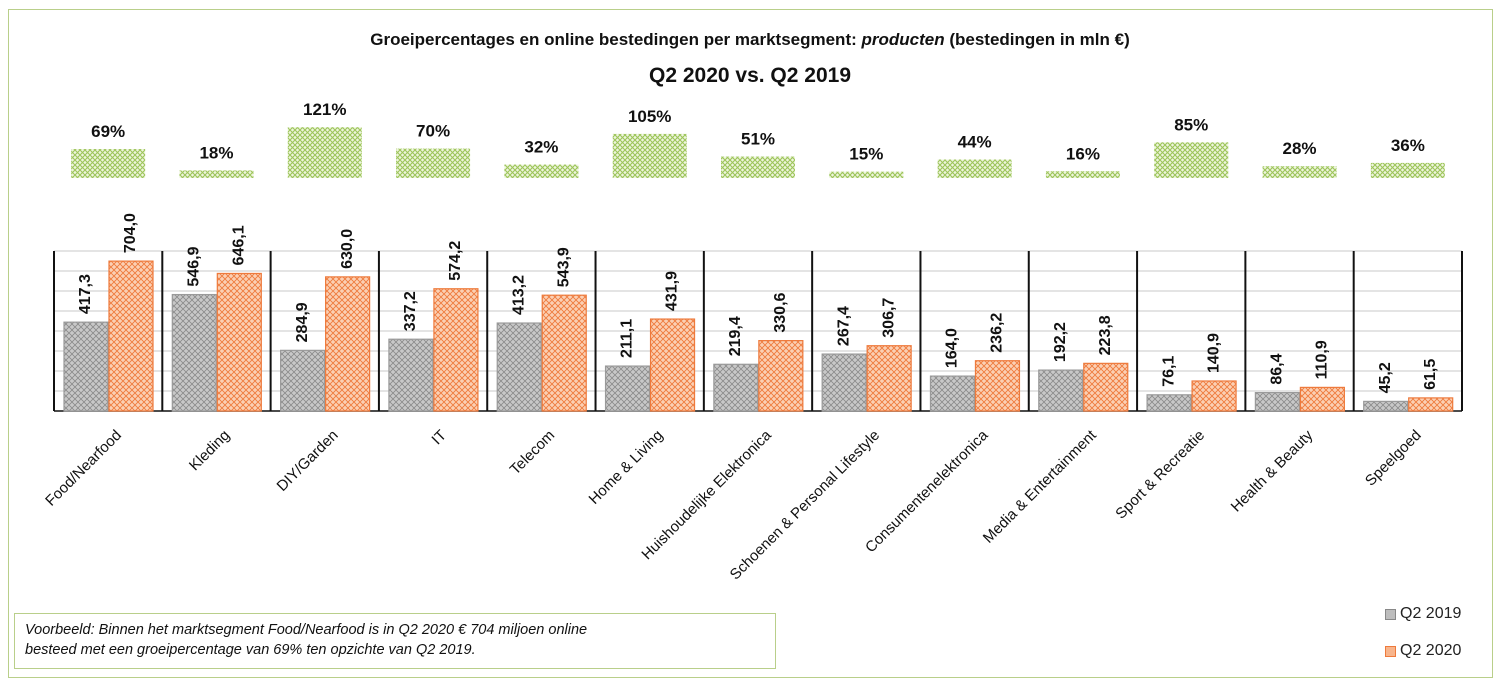 Image resolution: width=1500 pixels, height=687 pixels. What do you see at coordinates (780, 312) in the screenshot?
I see `bar-value-label: 330,6` at bounding box center [780, 312].